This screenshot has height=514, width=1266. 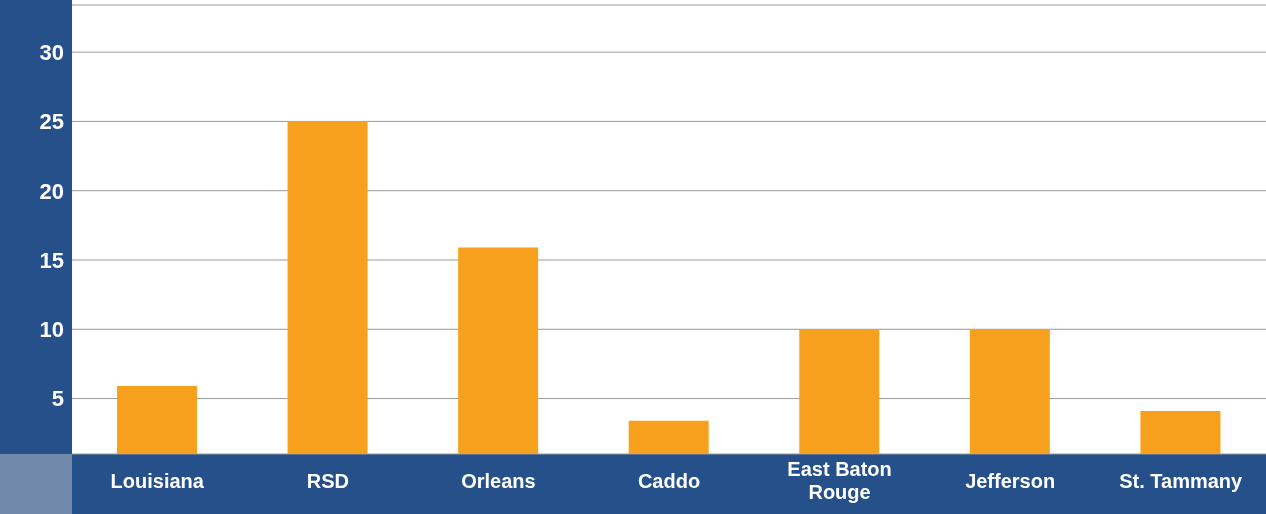 I want to click on y-tick-label: 5, so click(x=57, y=399).